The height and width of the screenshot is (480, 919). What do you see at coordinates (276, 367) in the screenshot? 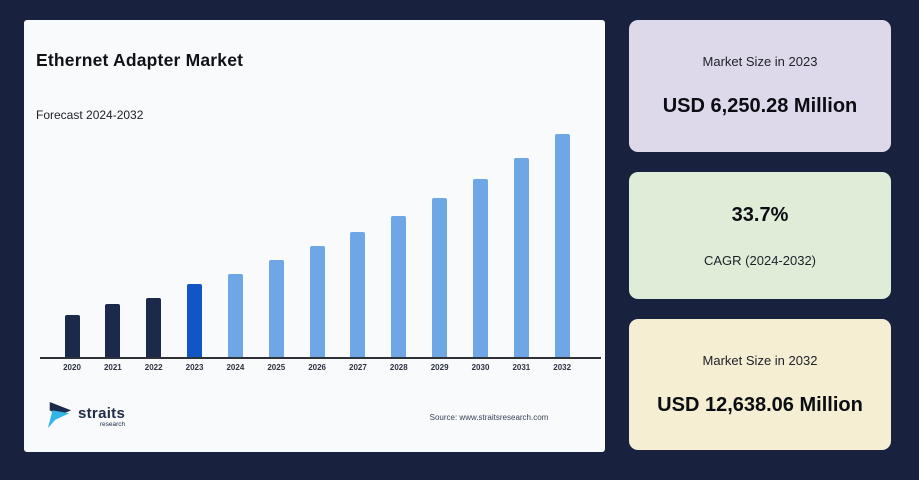
I see `x-tick-2025: 2025` at bounding box center [276, 367].